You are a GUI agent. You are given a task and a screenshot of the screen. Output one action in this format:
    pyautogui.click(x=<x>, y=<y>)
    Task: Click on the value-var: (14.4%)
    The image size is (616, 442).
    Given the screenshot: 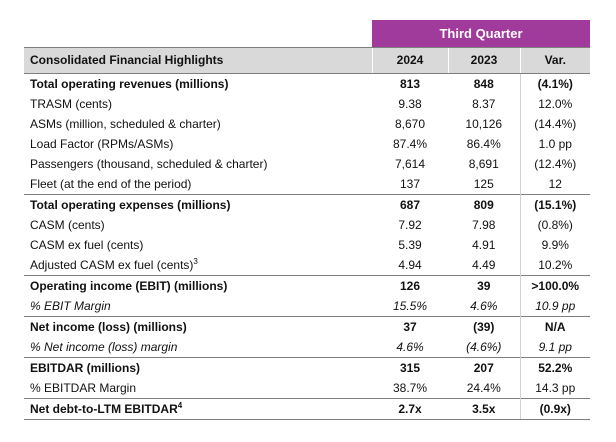 What is the action you would take?
    pyautogui.click(x=555, y=124)
    